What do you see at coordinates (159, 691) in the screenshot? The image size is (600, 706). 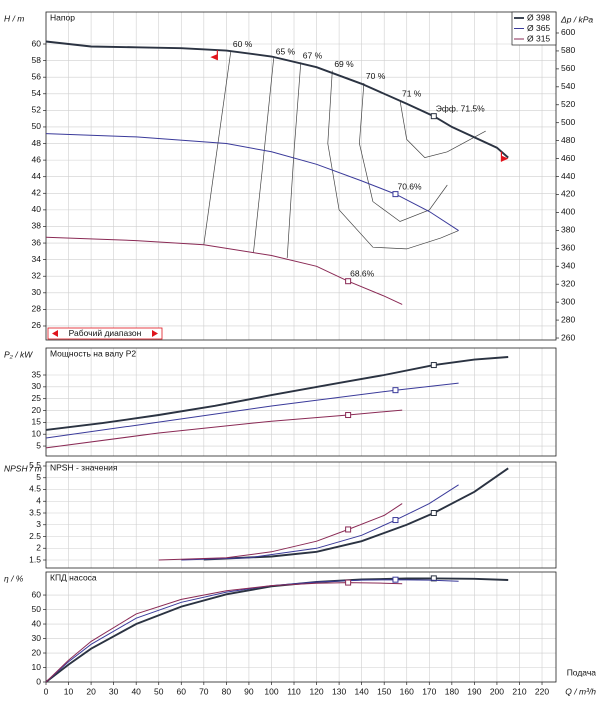 I see `x-tick-label: 50` at bounding box center [159, 691].